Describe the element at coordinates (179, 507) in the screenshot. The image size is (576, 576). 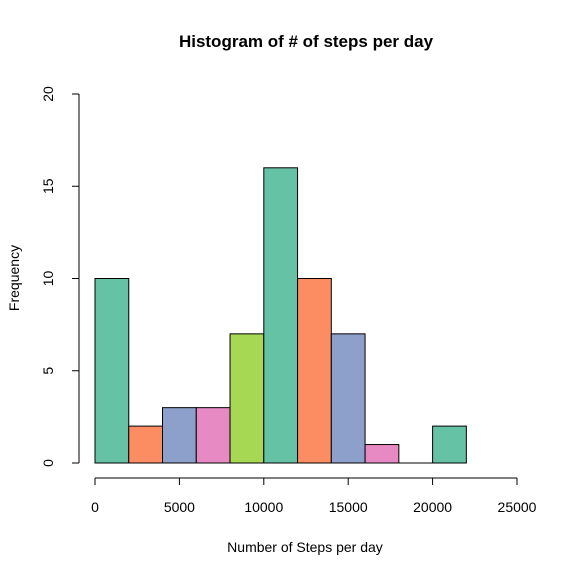
I see `x-tick-label-1: 5000` at that location.